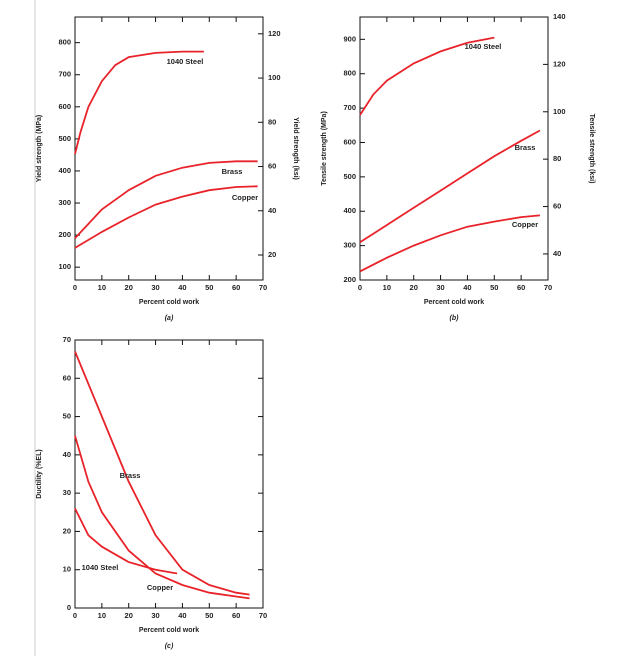 This screenshot has height=656, width=640. What do you see at coordinates (64, 266) in the screenshot?
I see `y-tick-label: 100` at bounding box center [64, 266].